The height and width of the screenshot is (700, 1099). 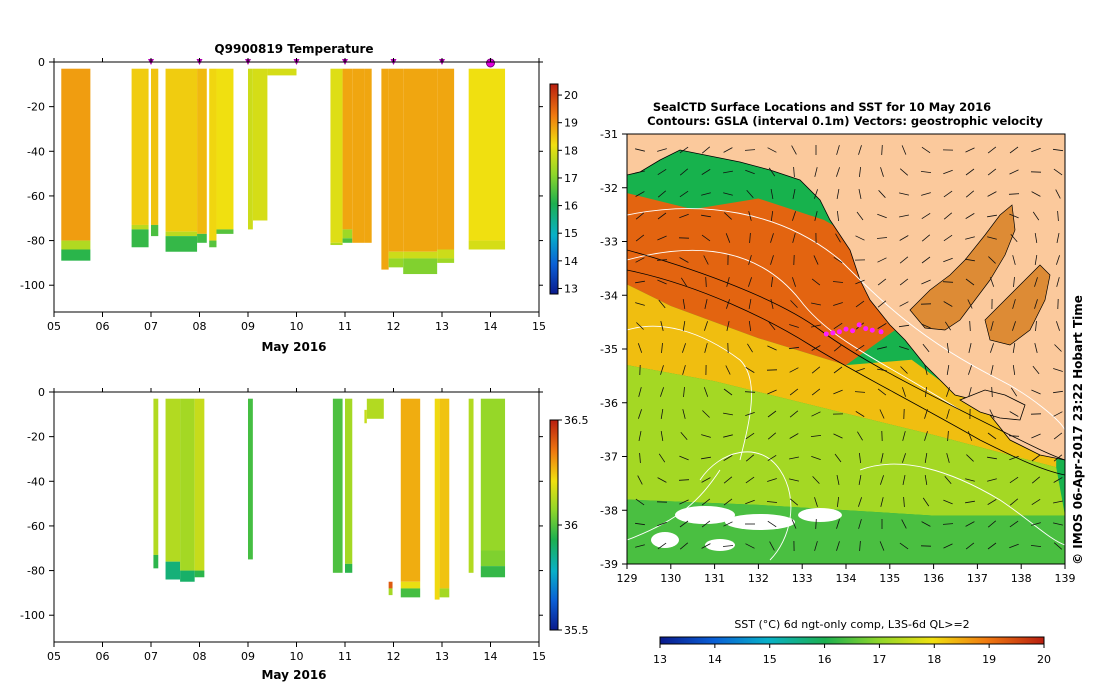 I want to click on temperature-title: Q9900819 Temperature, so click(x=293, y=49).